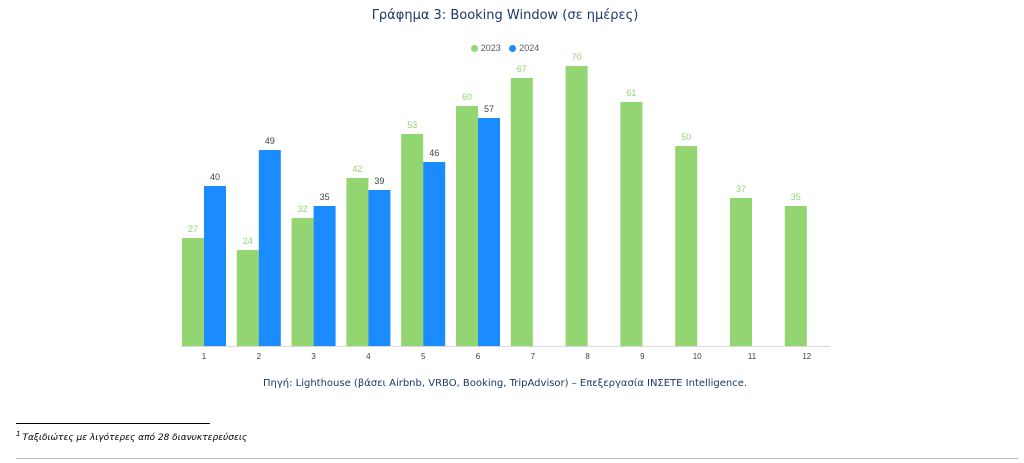  I want to click on footnote-marker: 1, so click(18, 434).